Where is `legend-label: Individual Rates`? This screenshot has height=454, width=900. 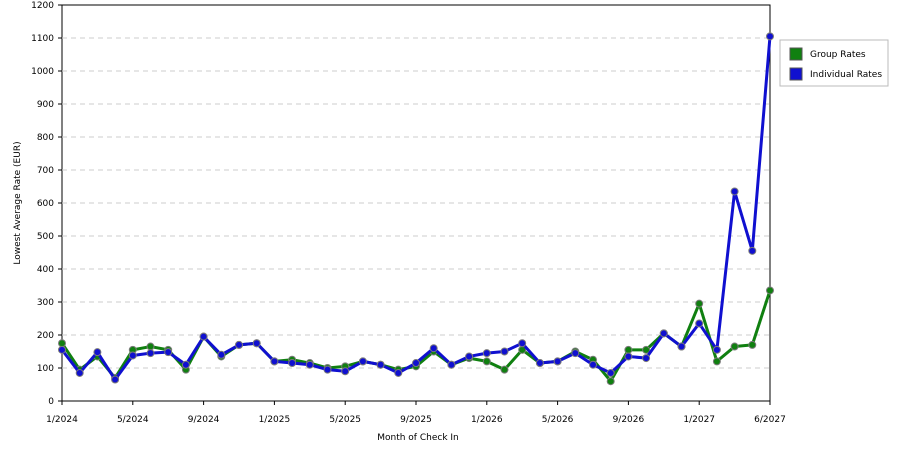
legend-label: Individual Rates is located at coordinates (846, 75).